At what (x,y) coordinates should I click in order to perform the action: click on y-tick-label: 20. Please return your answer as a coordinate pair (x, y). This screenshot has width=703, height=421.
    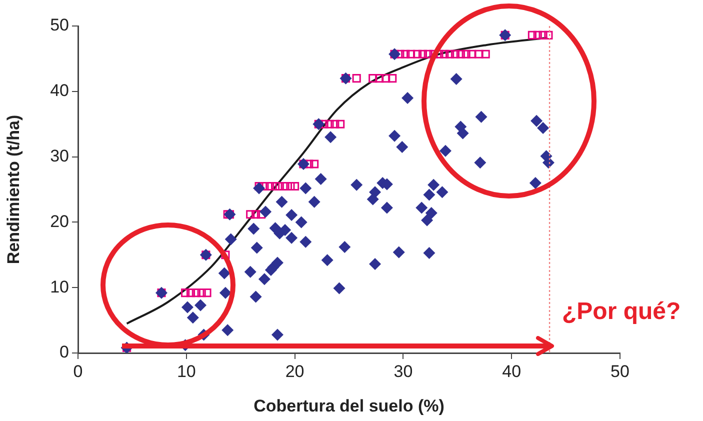
    Looking at the image, I should click on (59, 221).